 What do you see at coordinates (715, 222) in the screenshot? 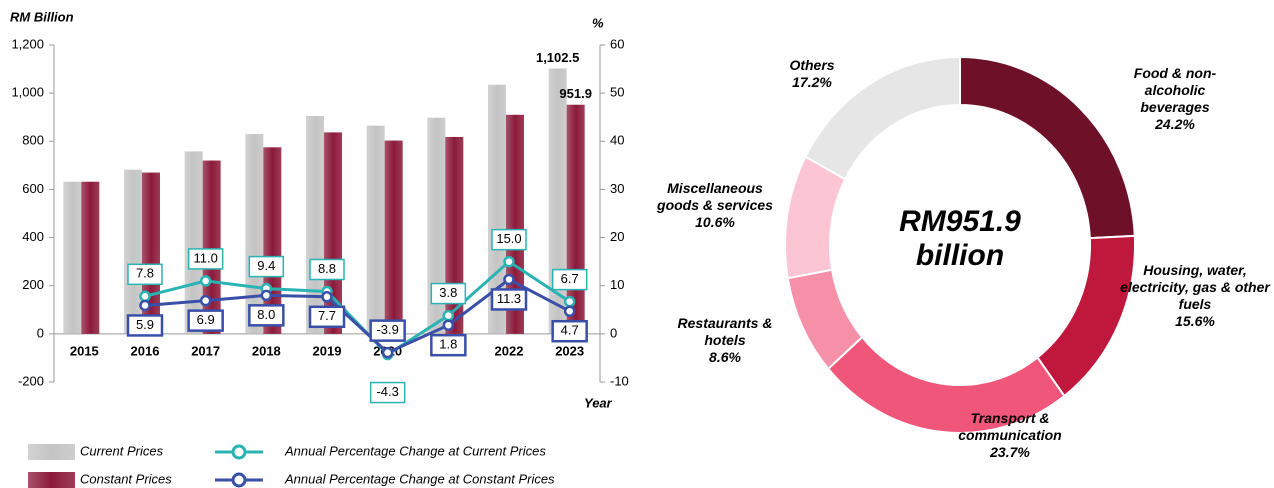
I see `slice-value: 10.6%` at bounding box center [715, 222].